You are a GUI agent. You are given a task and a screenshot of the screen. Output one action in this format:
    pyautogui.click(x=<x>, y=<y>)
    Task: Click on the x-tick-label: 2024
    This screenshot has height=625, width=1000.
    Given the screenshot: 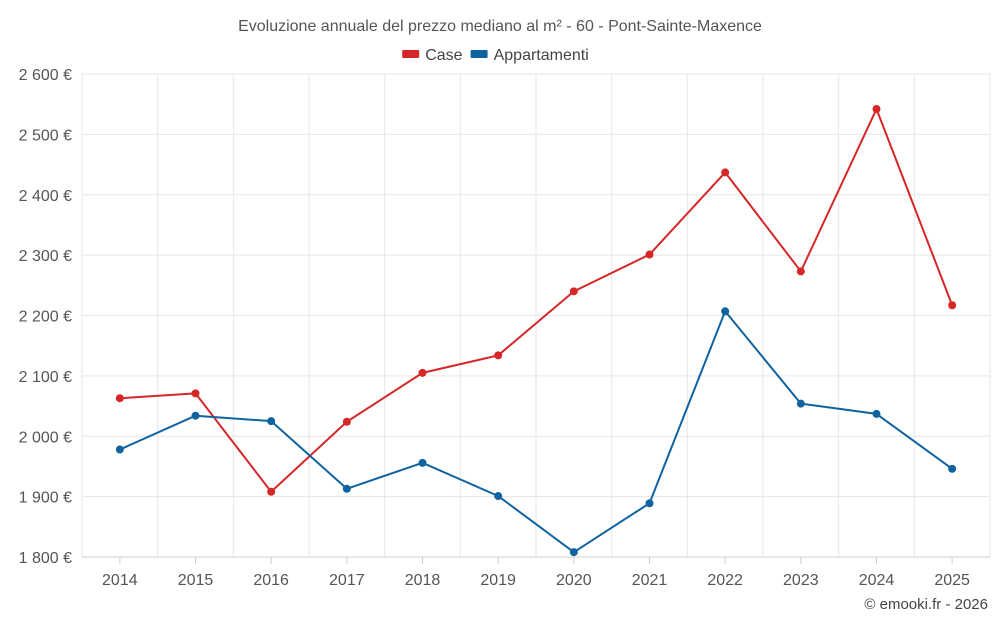 What is the action you would take?
    pyautogui.click(x=877, y=580)
    